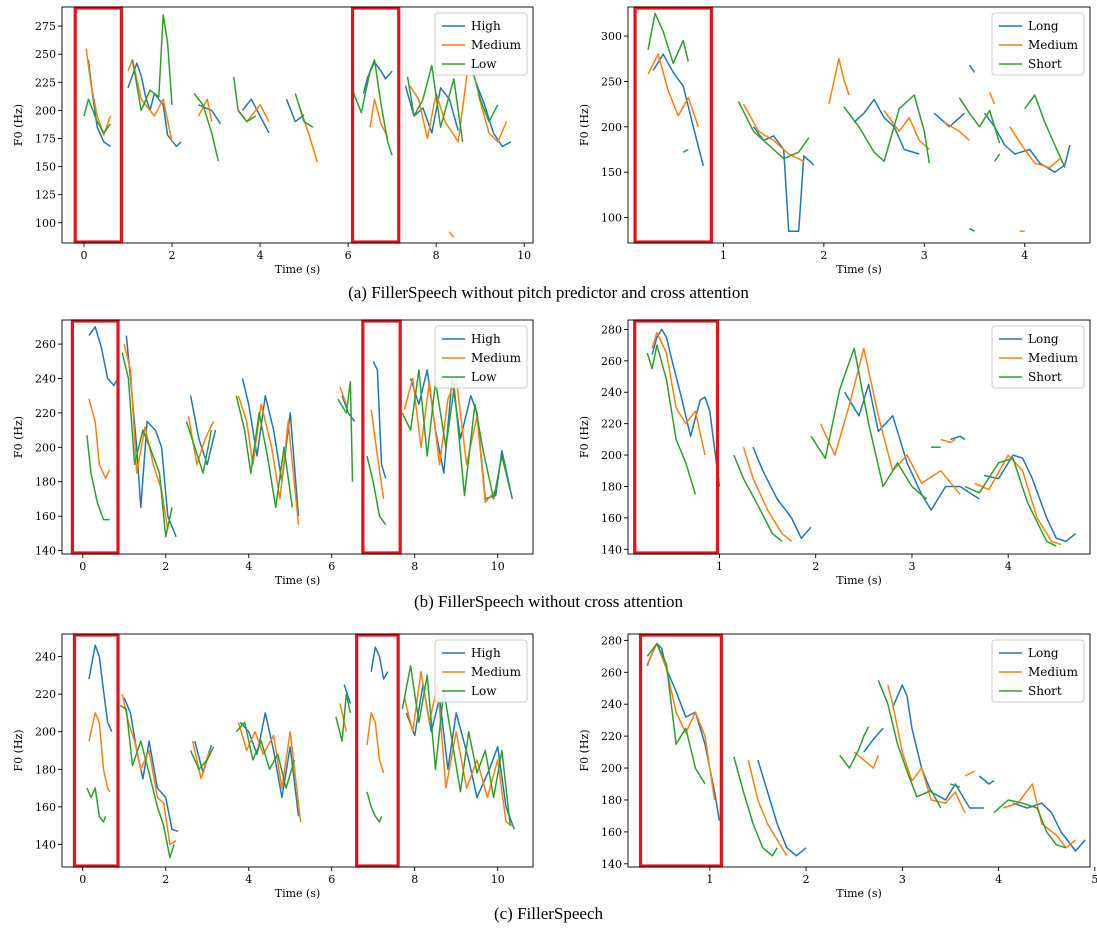 The height and width of the screenshot is (928, 1097). I want to click on y-tick-label: 100, so click(45, 223).